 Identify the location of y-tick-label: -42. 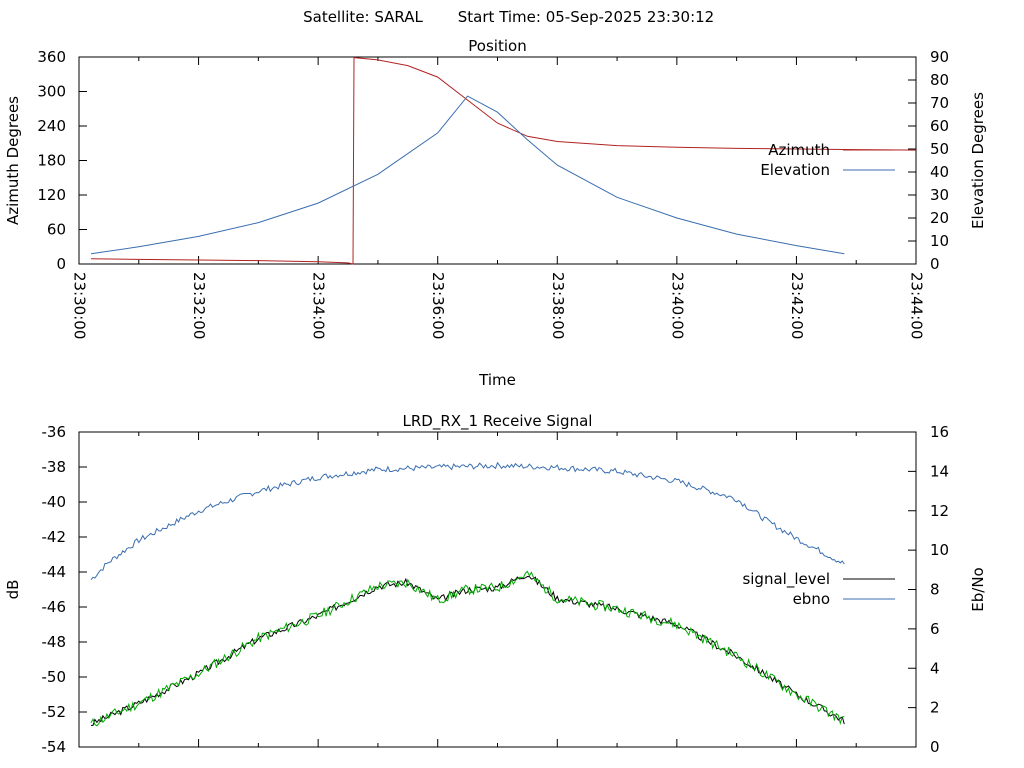
(54, 537).